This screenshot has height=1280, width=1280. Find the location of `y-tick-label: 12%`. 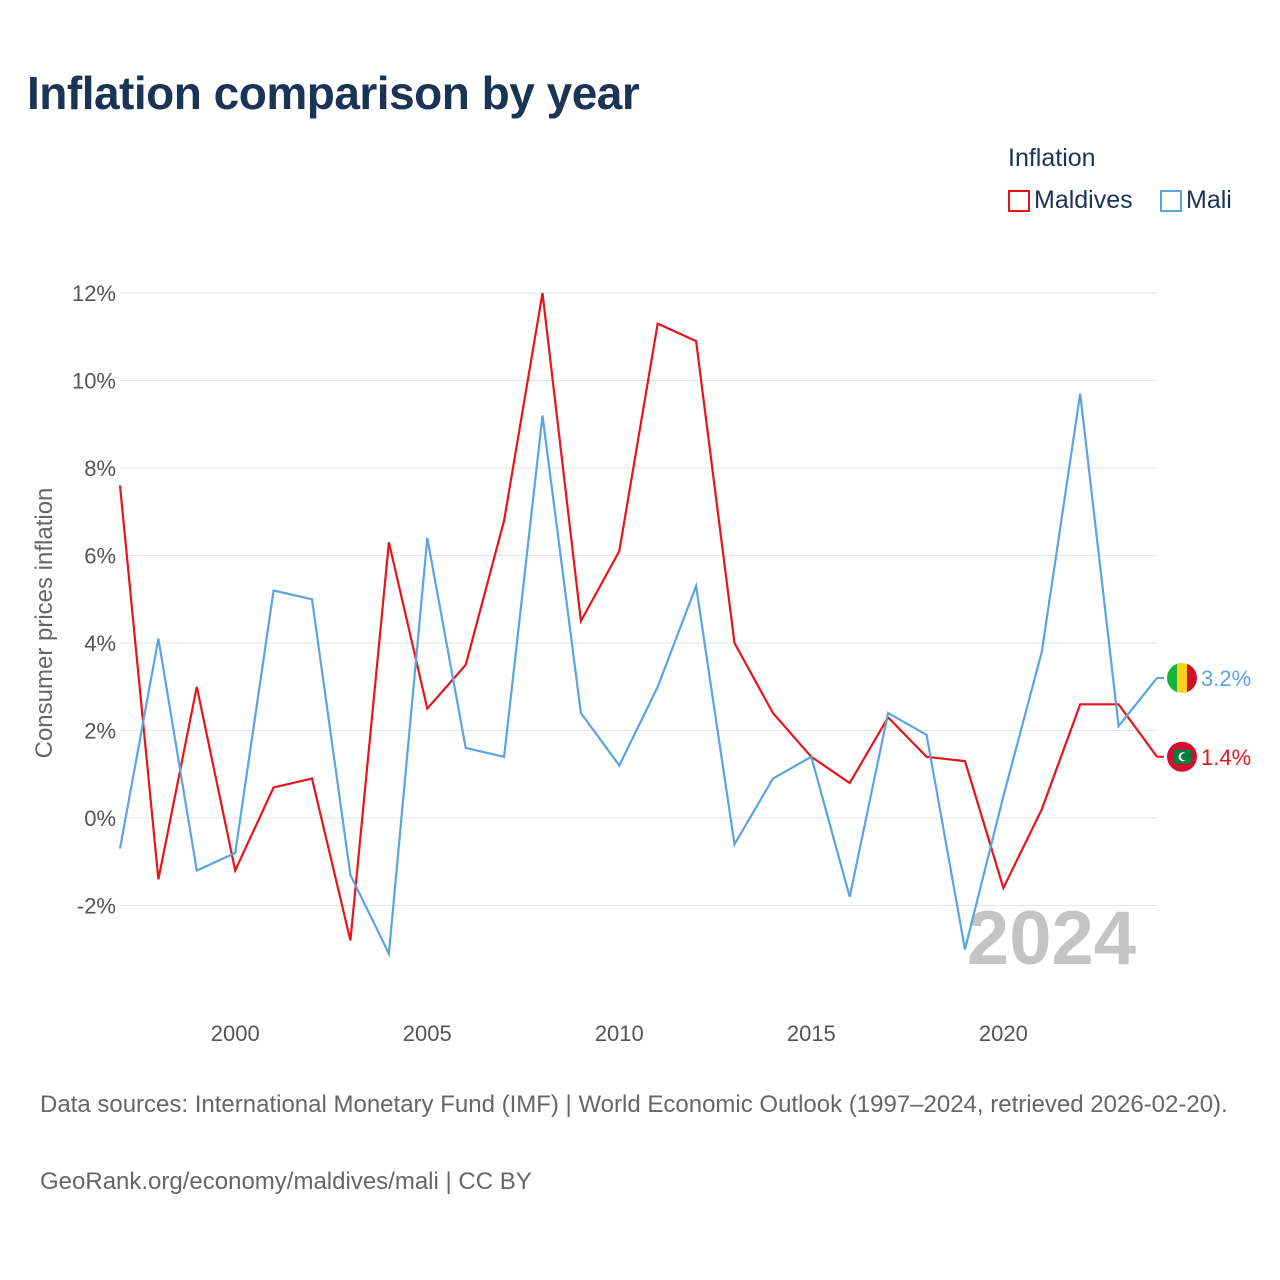

y-tick-label: 12% is located at coordinates (94, 293).